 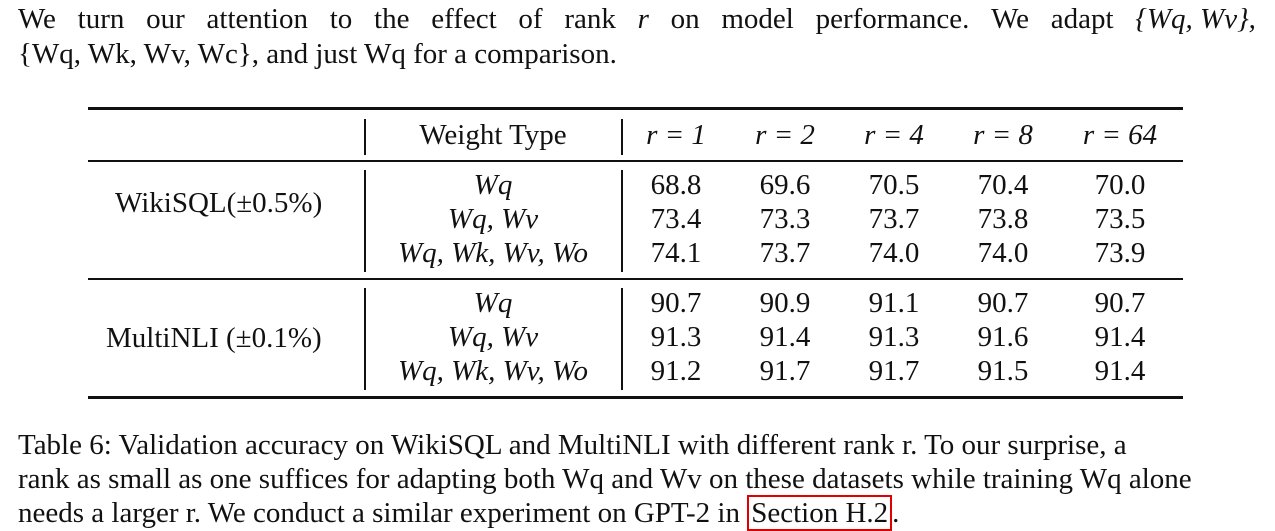 What do you see at coordinates (676, 135) in the screenshot?
I see `header-rank-1: r = 1` at bounding box center [676, 135].